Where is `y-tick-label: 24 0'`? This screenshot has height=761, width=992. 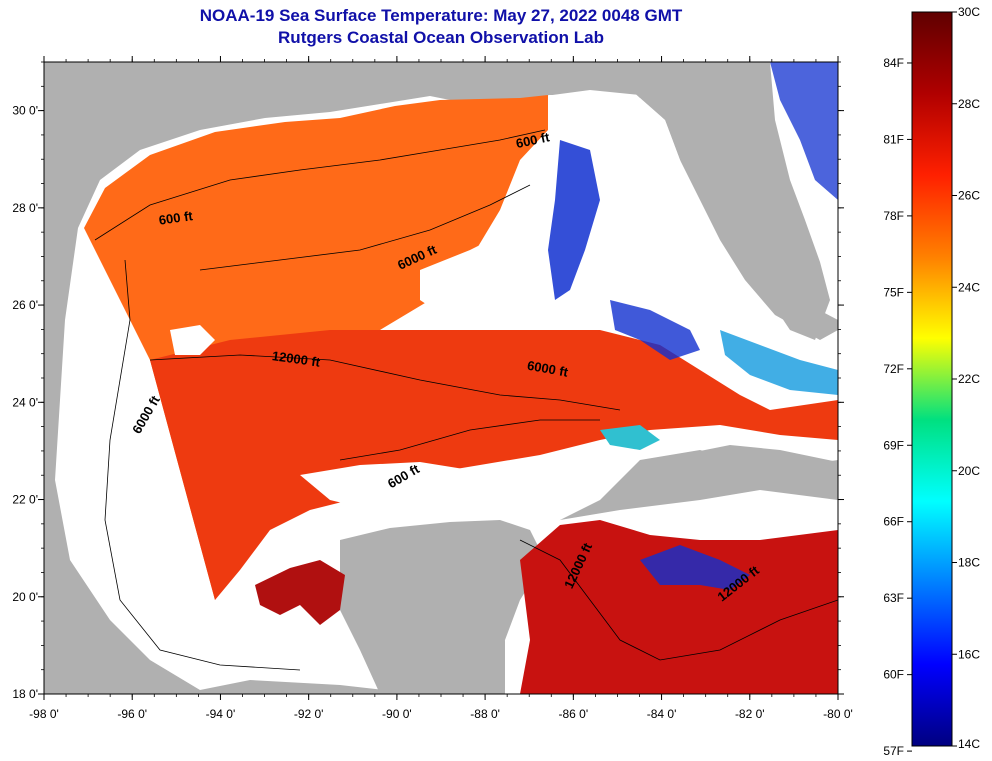
y-tick-label: 24 0' is located at coordinates (25, 402).